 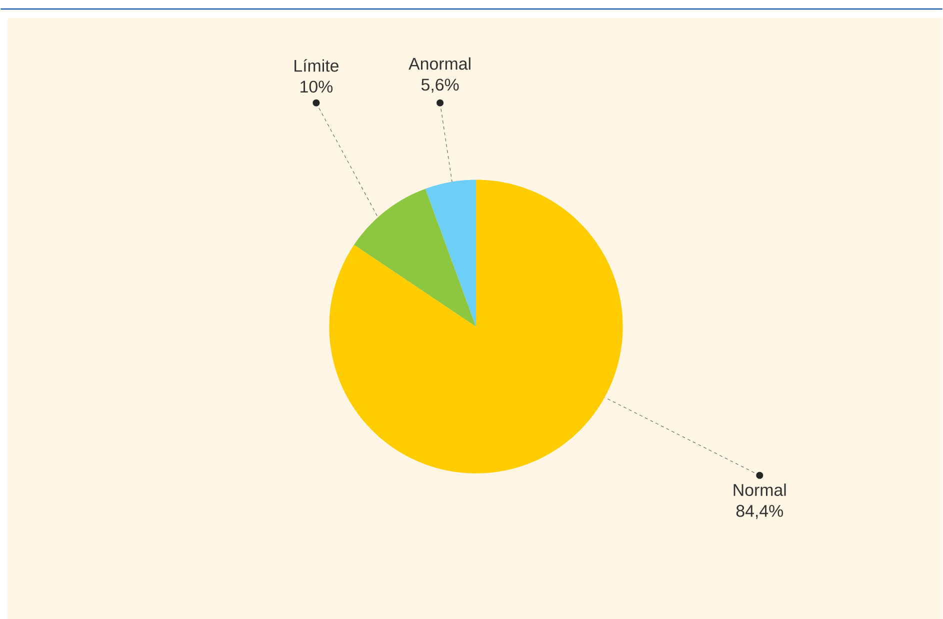 What do you see at coordinates (760, 511) in the screenshot?
I see `data-label: 84,4%` at bounding box center [760, 511].